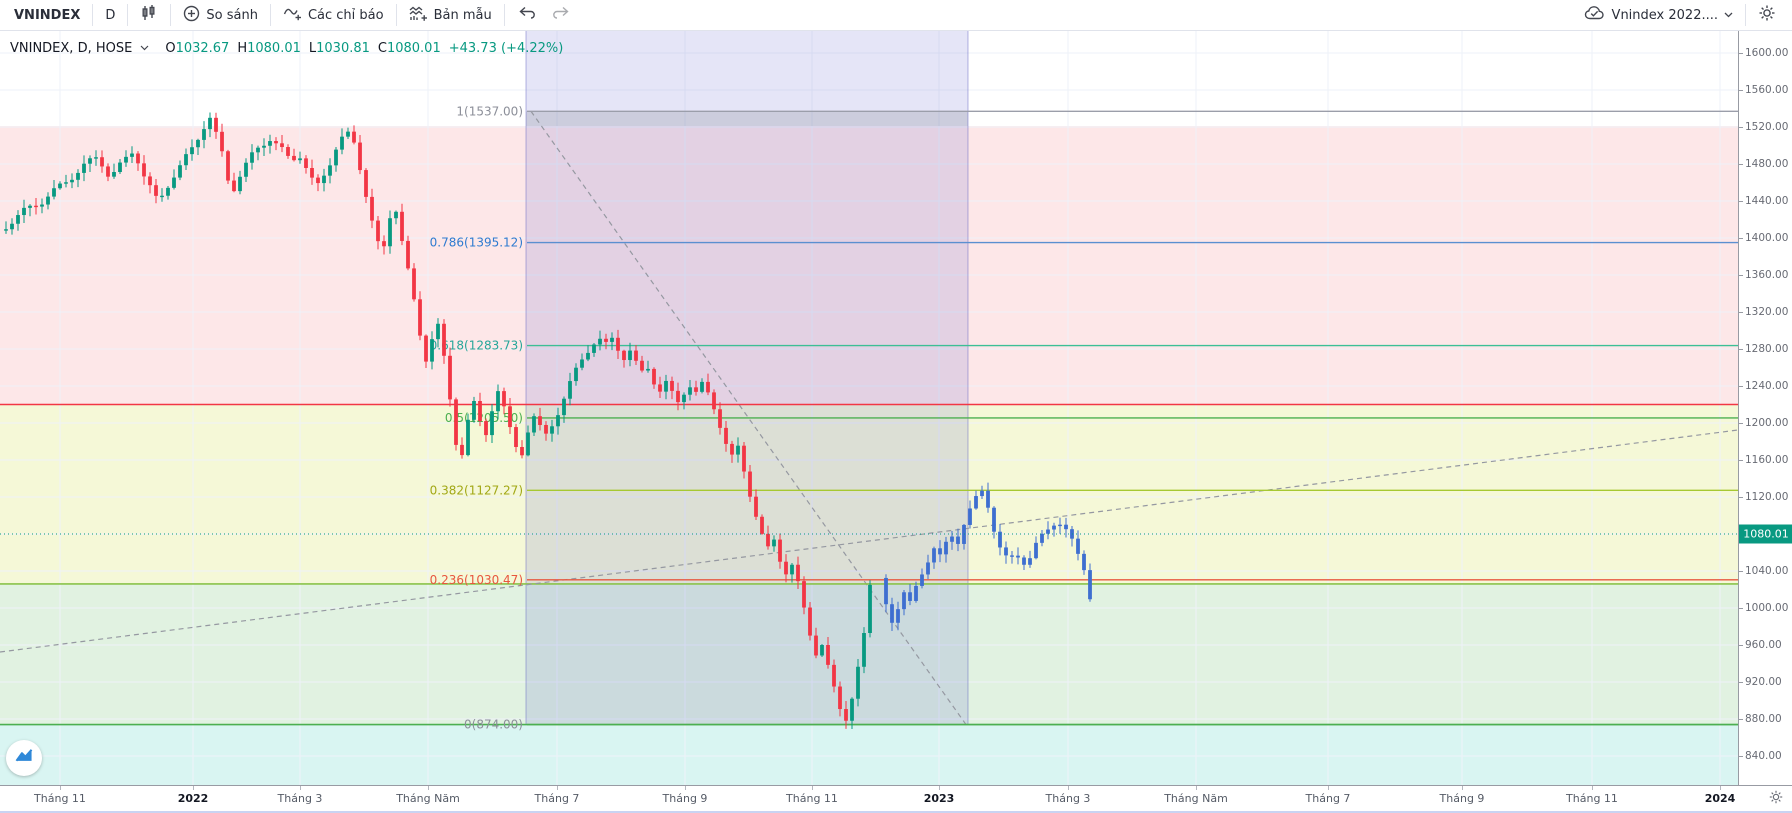 This screenshot has width=1792, height=813. What do you see at coordinates (1763, 127) in the screenshot?
I see `price-tick-label: 1520.00` at bounding box center [1763, 127].